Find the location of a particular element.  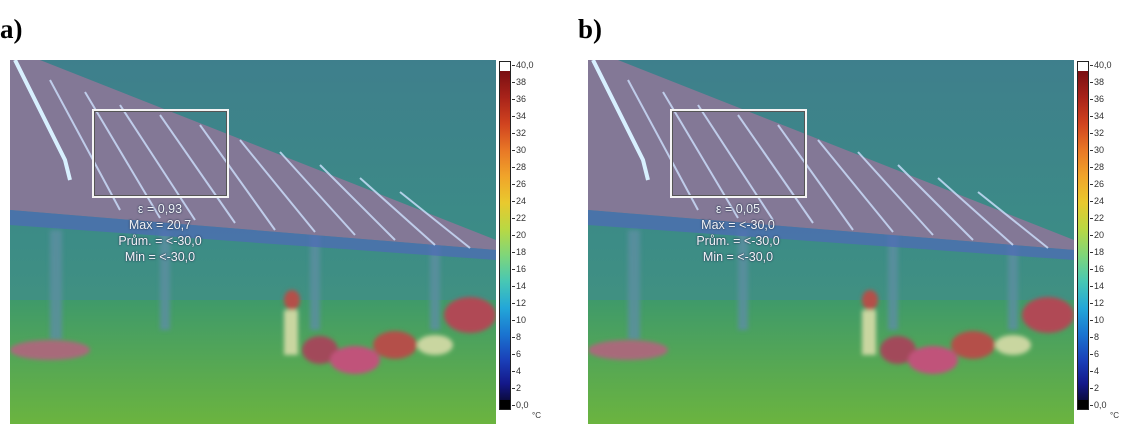

panel-label: b) is located at coordinates (590, 29).